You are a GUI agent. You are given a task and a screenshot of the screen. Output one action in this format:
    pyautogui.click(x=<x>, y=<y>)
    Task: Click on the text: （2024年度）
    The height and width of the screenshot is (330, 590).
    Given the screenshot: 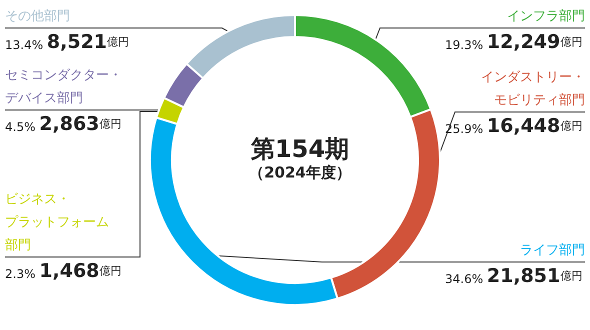 What is the action you would take?
    pyautogui.click(x=300, y=173)
    